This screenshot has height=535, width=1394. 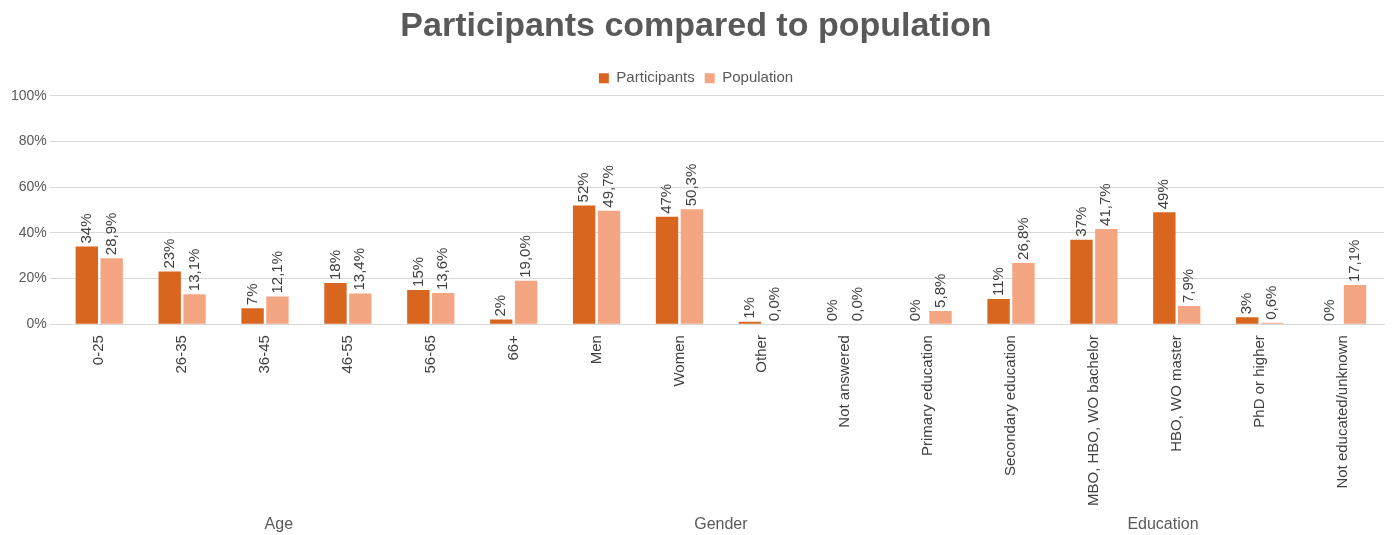 I want to click on data-label: 5,8%, so click(x=939, y=290).